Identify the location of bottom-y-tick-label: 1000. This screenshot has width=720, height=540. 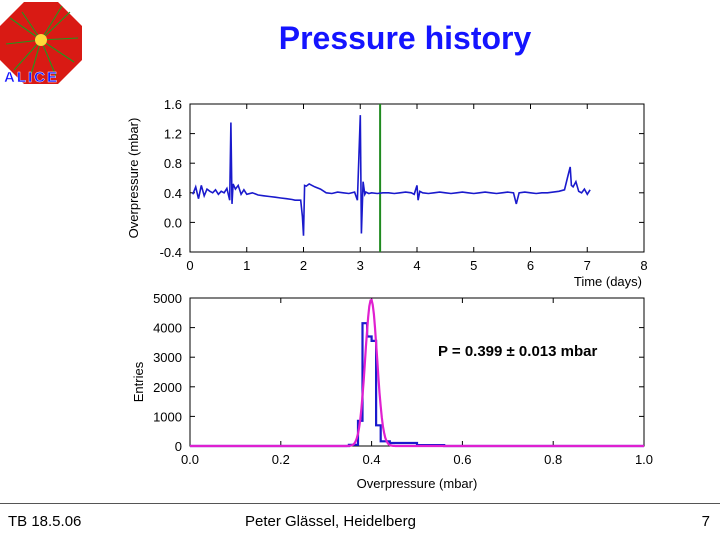
(167, 416).